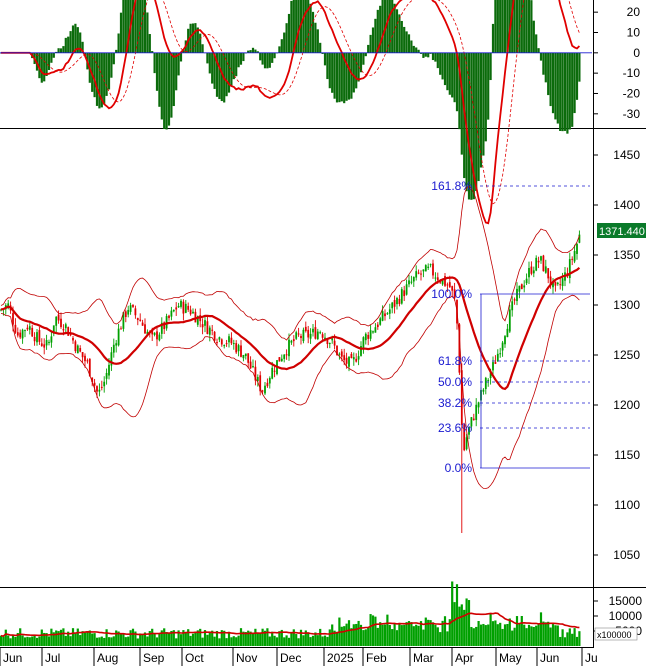  What do you see at coordinates (627, 455) in the screenshot?
I see `price-y-tick-label: 1150` at bounding box center [627, 455].